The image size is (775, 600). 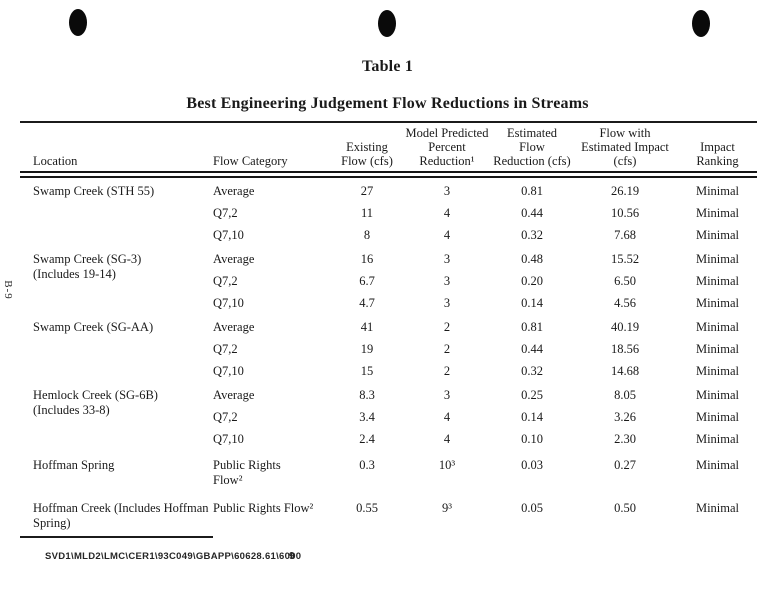 What do you see at coordinates (388, 122) in the screenshot?
I see `table-top-rule` at bounding box center [388, 122].